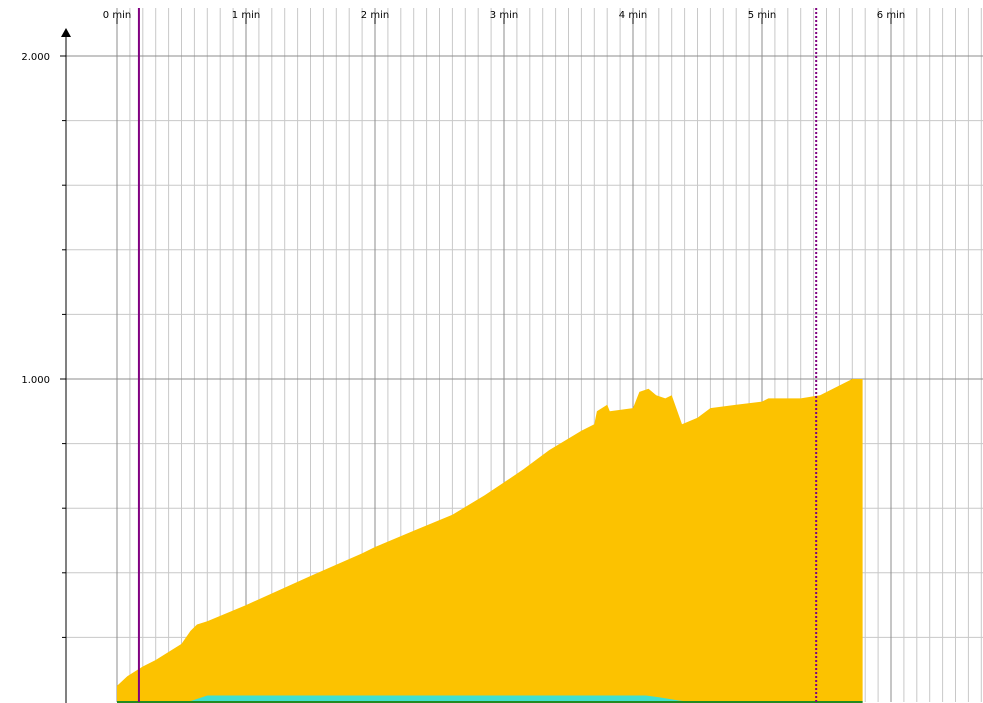  I want to click on x-tick-label: 2 min, so click(375, 15).